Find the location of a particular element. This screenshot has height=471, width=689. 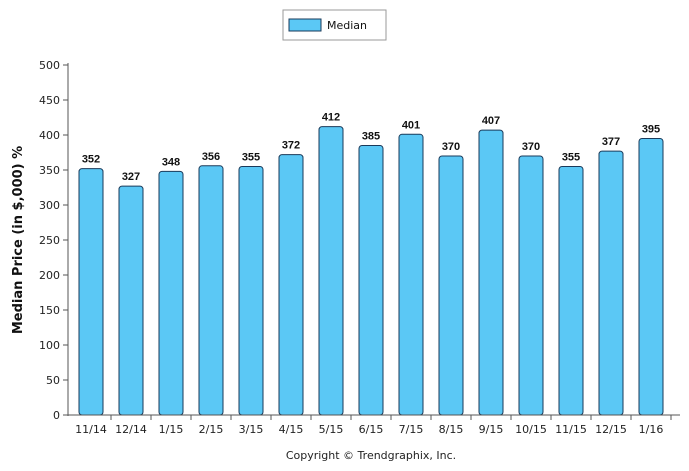

data-label-10/15: 370 is located at coordinates (531, 147).